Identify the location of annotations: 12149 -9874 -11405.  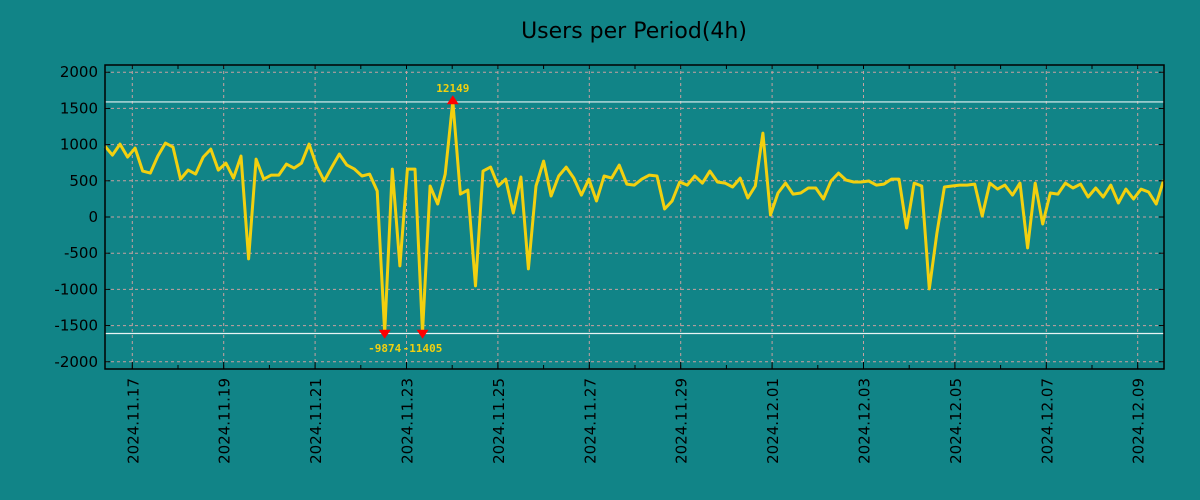
(418, 218).